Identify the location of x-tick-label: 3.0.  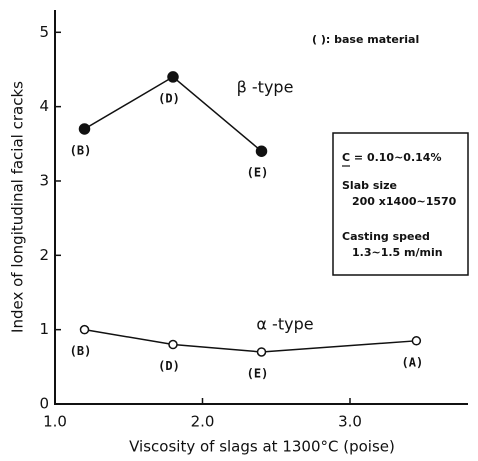
(350, 422).